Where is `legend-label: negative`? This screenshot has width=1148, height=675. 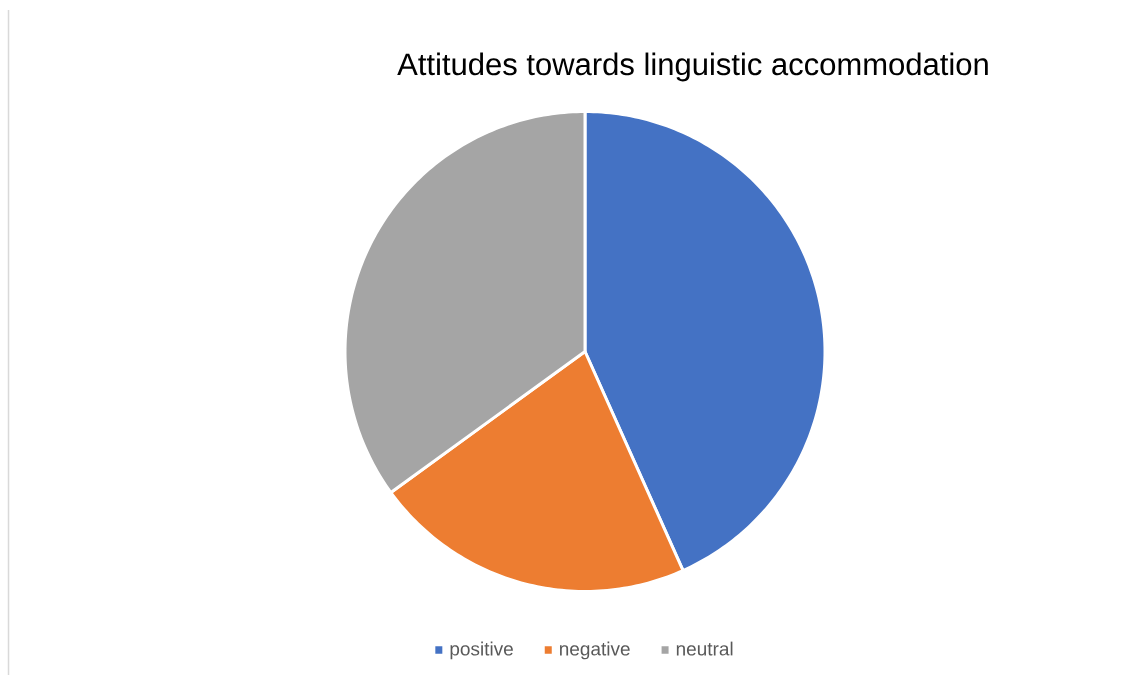
legend-label: negative is located at coordinates (595, 650).